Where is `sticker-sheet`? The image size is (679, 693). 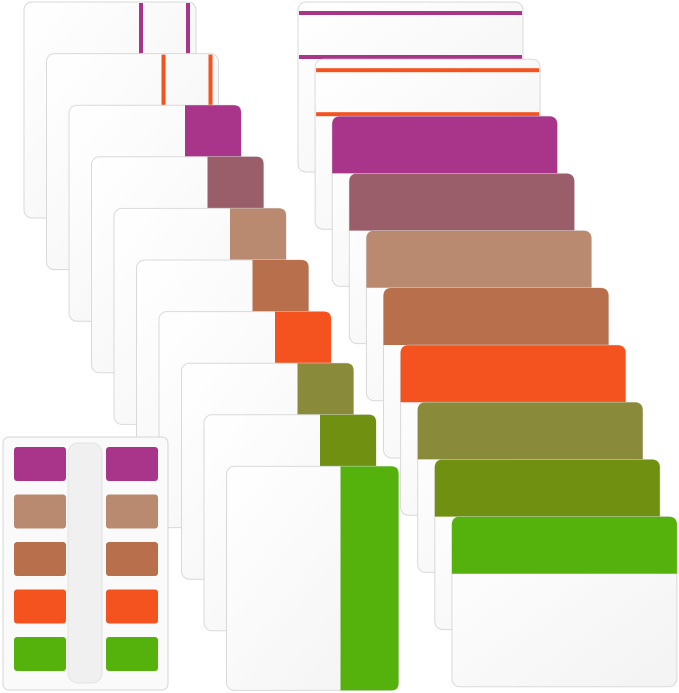
sticker-sheet is located at coordinates (85, 563).